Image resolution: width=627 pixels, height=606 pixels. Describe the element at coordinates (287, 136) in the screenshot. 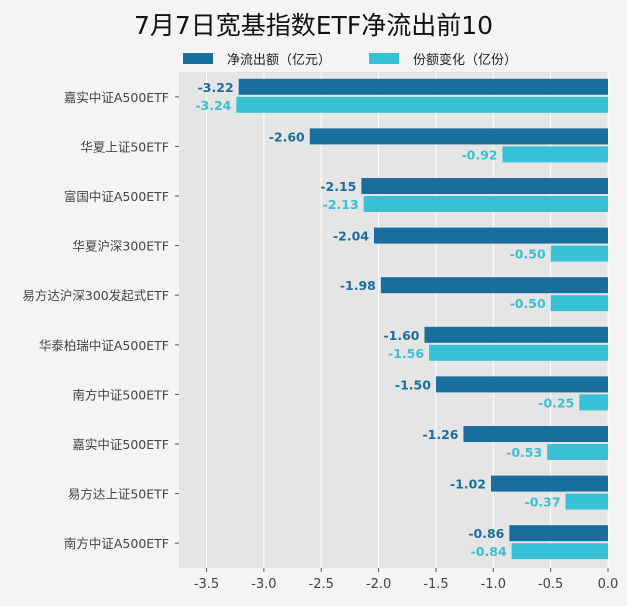

I see `data-label: -2.60` at that location.